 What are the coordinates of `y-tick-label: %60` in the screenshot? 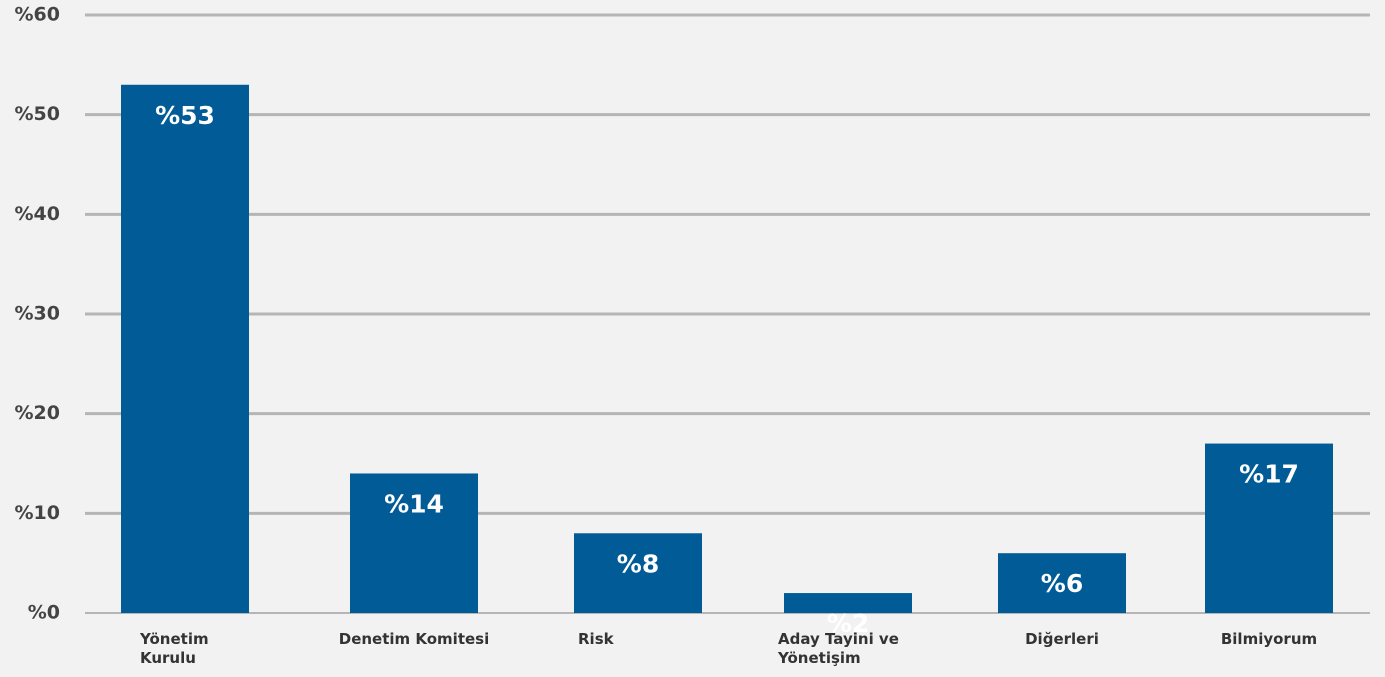 It's located at (37, 15).